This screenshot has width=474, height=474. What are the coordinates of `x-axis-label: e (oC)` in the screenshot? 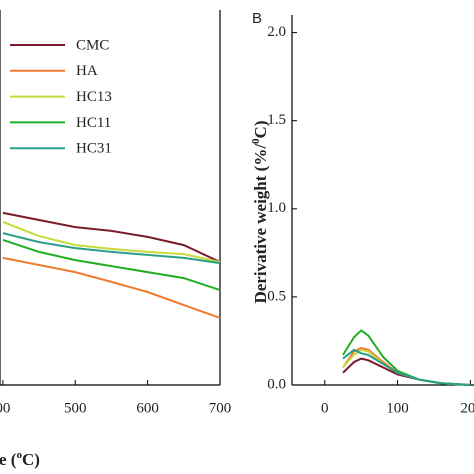 It's located at (20, 459).